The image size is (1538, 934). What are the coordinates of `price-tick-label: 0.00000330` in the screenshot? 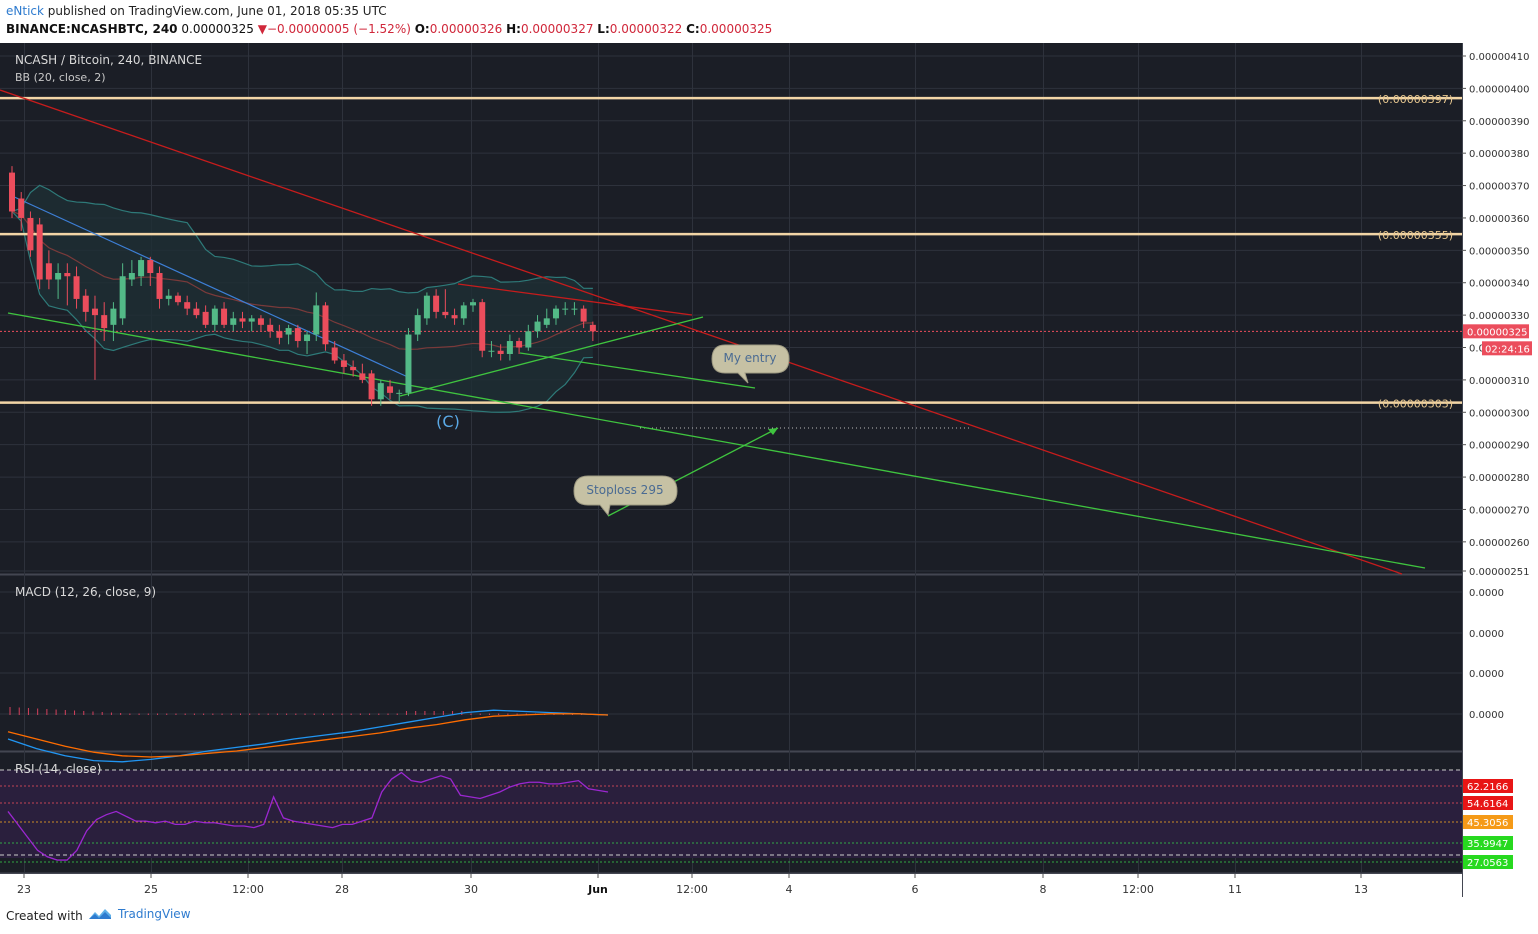 It's located at (1499, 316).